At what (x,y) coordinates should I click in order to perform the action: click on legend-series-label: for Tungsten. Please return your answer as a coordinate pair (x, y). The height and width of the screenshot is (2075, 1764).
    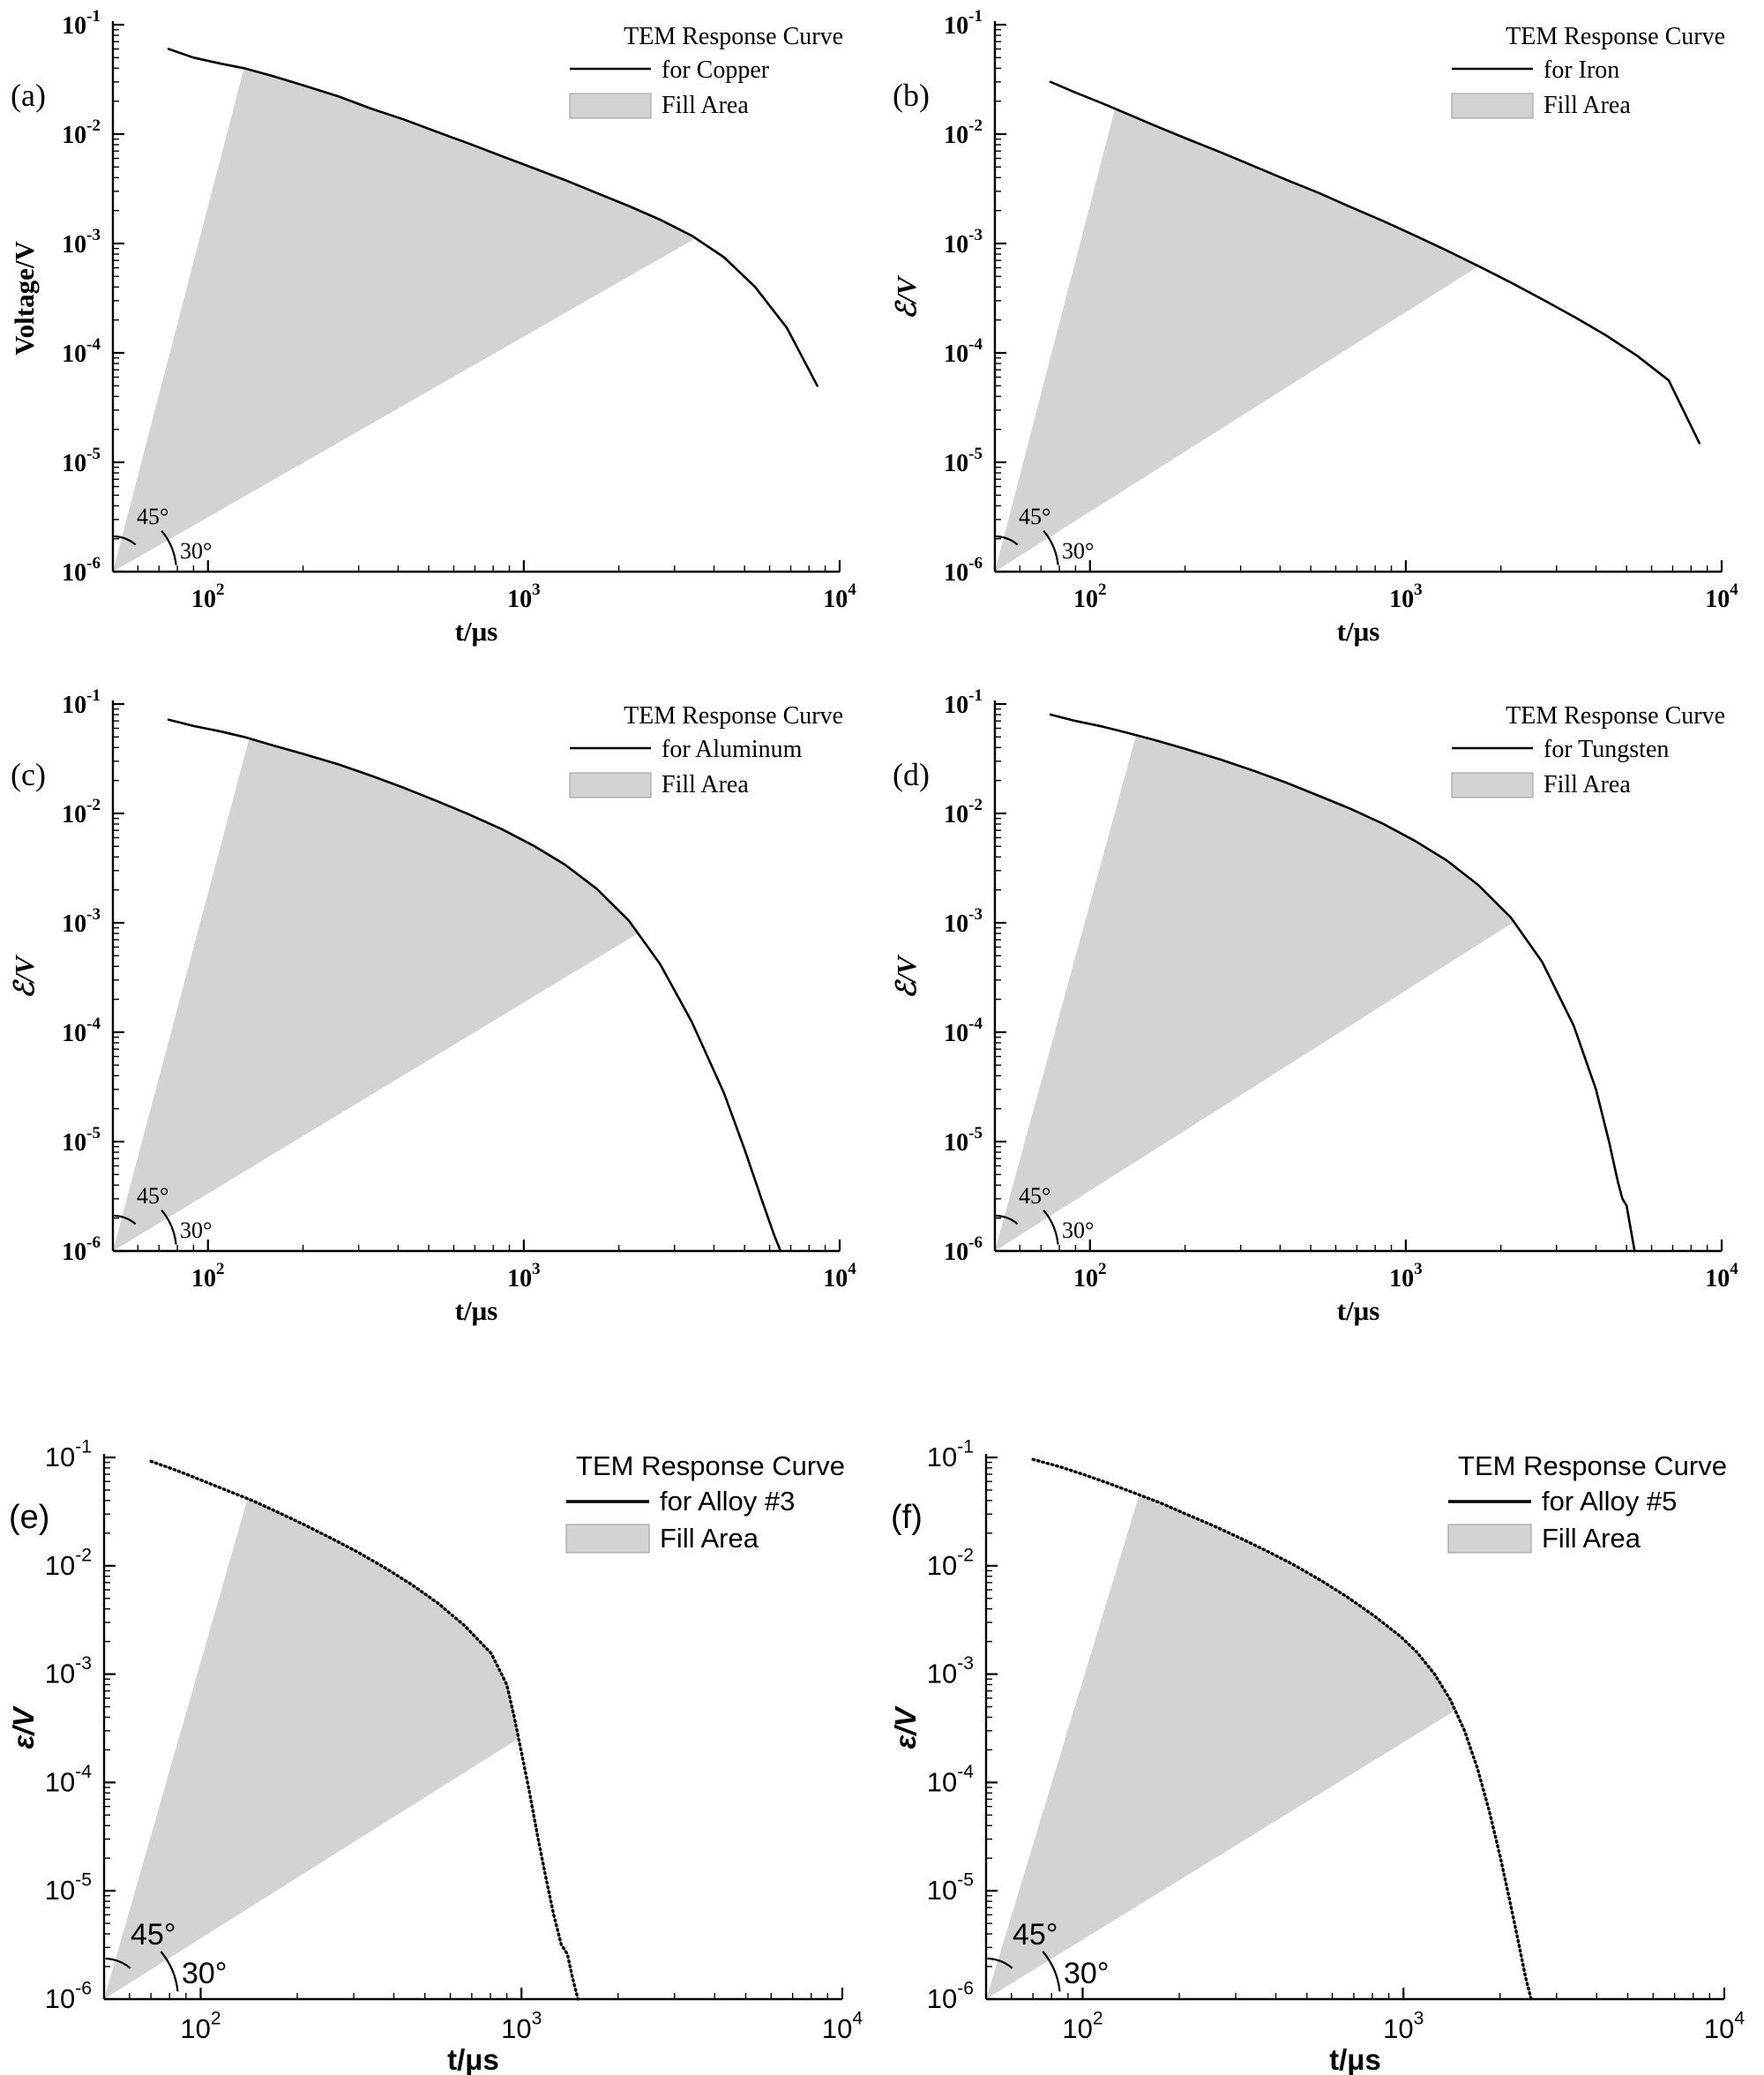
    Looking at the image, I should click on (1606, 749).